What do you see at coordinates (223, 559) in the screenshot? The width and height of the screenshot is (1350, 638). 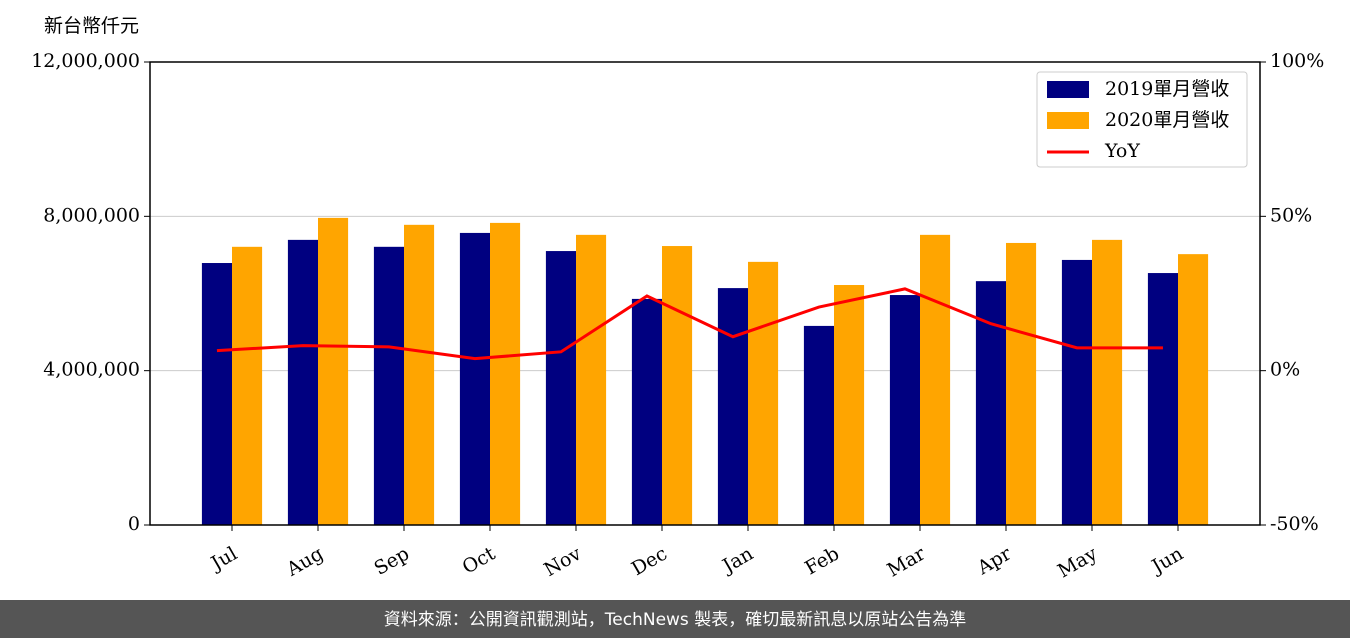 I see `x-tick-label: Jul` at bounding box center [223, 559].